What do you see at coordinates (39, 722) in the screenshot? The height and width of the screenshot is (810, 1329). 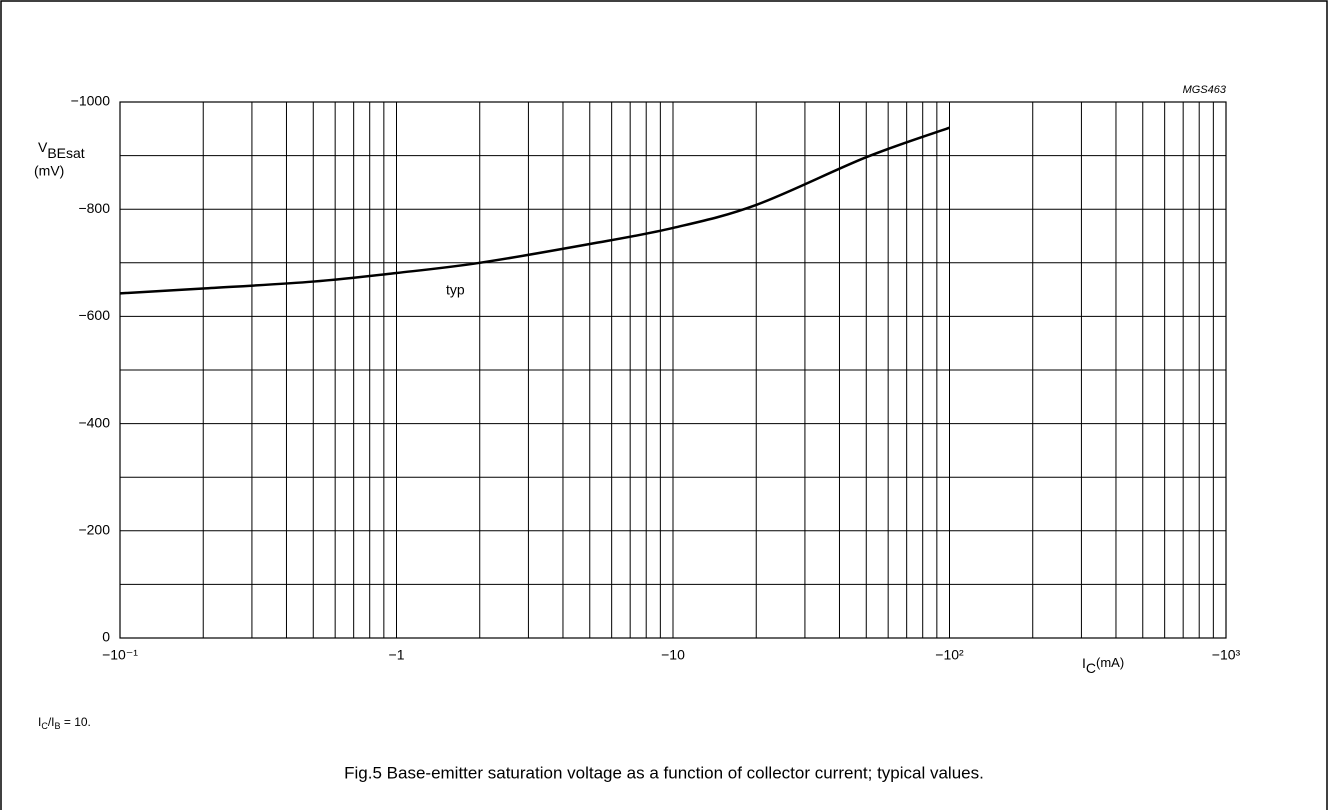 I see `note-part: I` at bounding box center [39, 722].